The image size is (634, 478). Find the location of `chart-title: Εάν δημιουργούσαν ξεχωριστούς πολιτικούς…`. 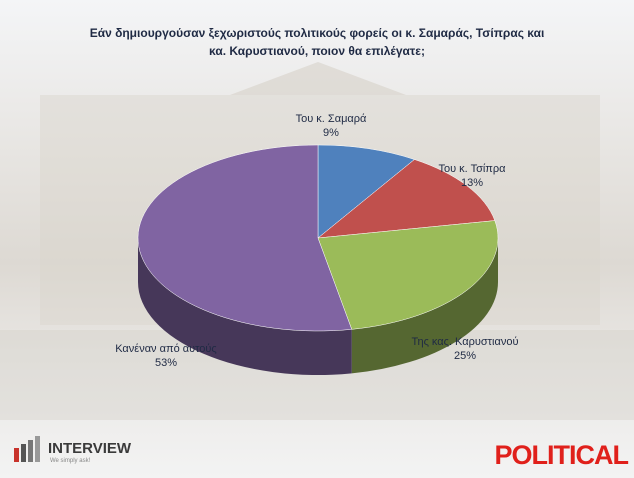

chart-title: Εάν δημιουργούσαν ξεχωριστούς πολιτικούς… is located at coordinates (317, 42).